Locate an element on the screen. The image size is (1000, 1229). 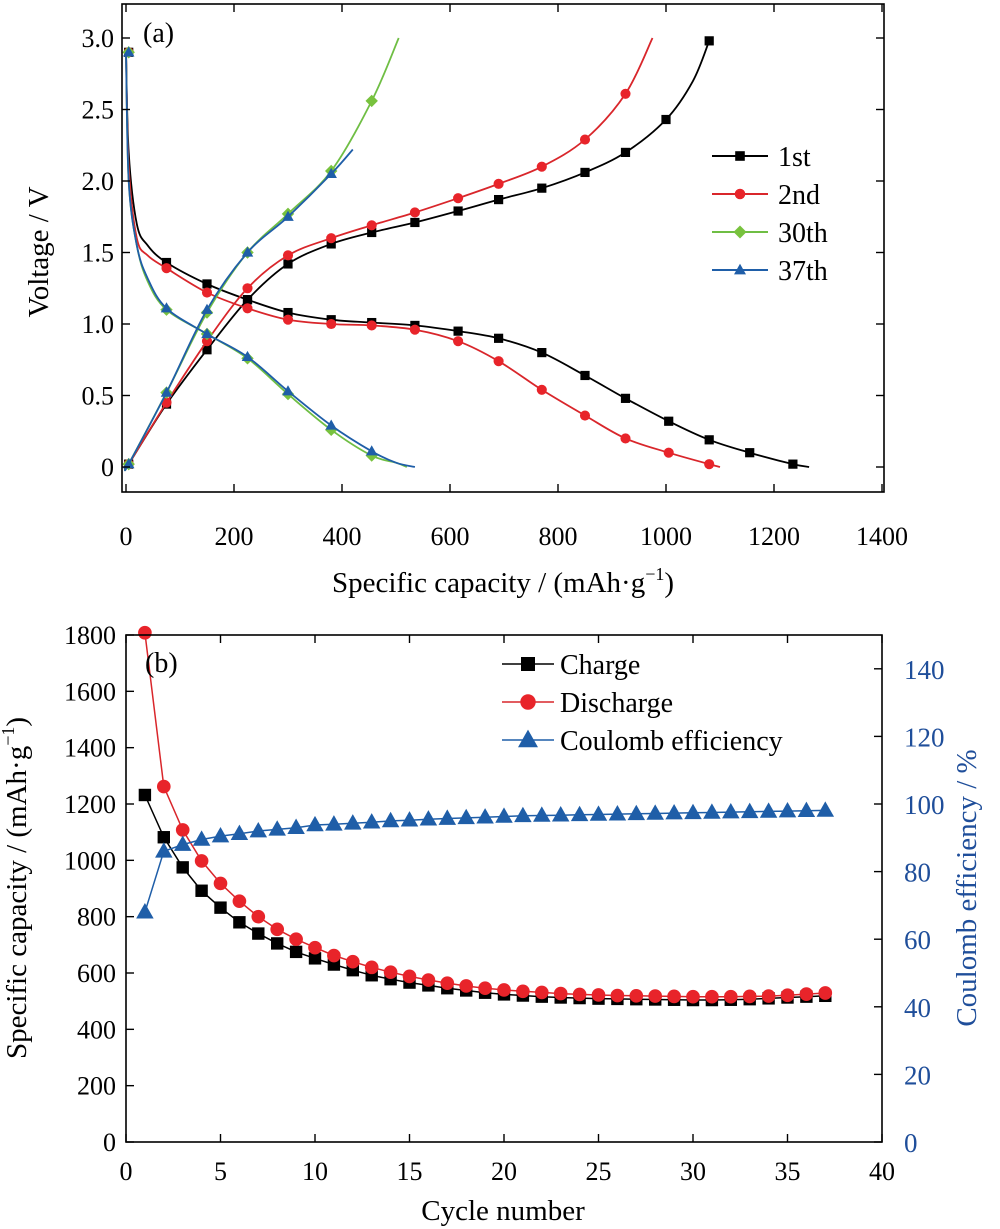
panel-a-y-tick-label-4: 2.0 is located at coordinates (98, 181).